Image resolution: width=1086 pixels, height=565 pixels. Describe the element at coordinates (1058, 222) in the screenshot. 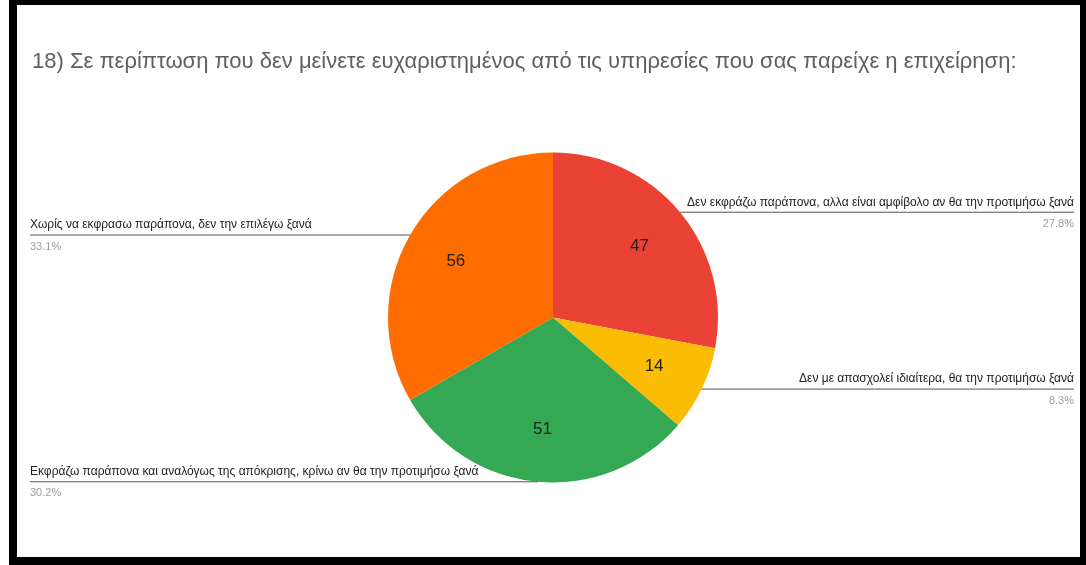

I see `text: 27.8%` at that location.